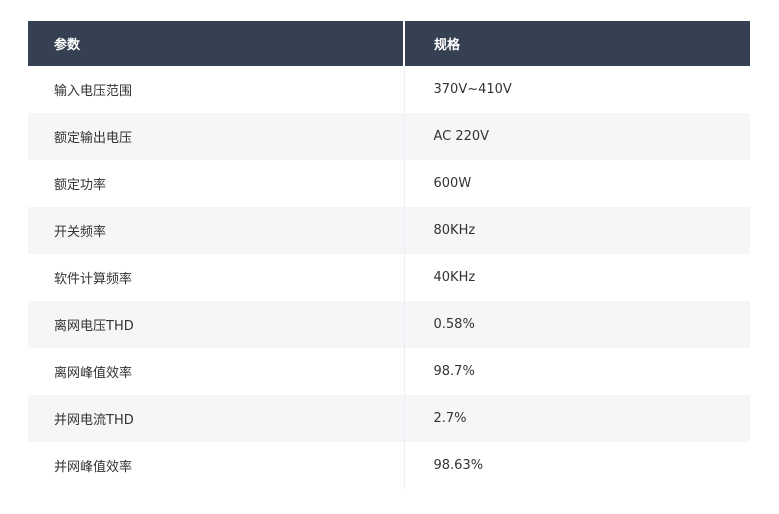  I want to click on param-cell: 输入电压范围, so click(93, 91).